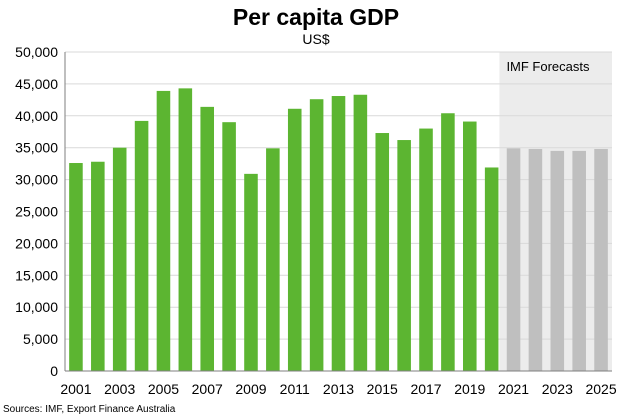 This screenshot has height=416, width=631. Describe the element at coordinates (119, 389) in the screenshot. I see `x-tick-label: 2003` at that location.